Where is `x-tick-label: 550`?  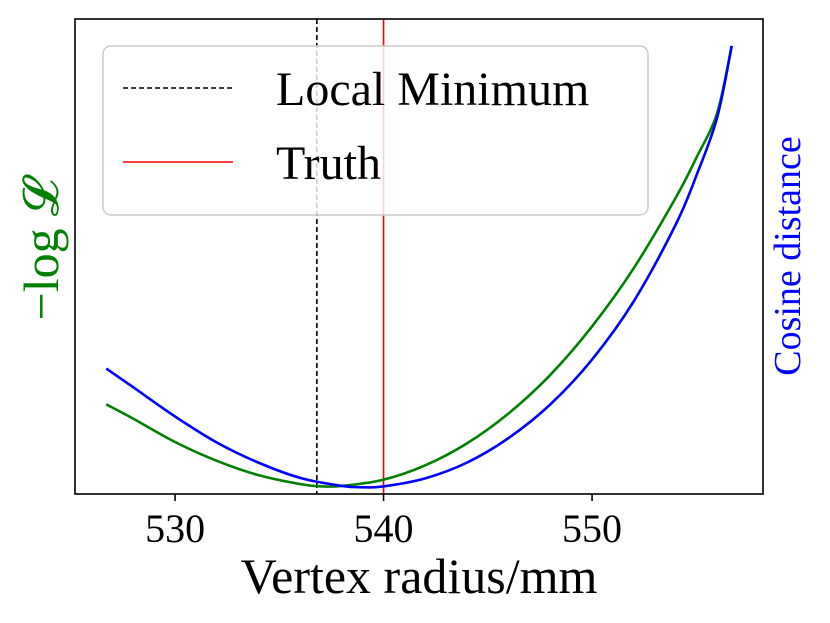 x-tick-label: 550 is located at coordinates (592, 528).